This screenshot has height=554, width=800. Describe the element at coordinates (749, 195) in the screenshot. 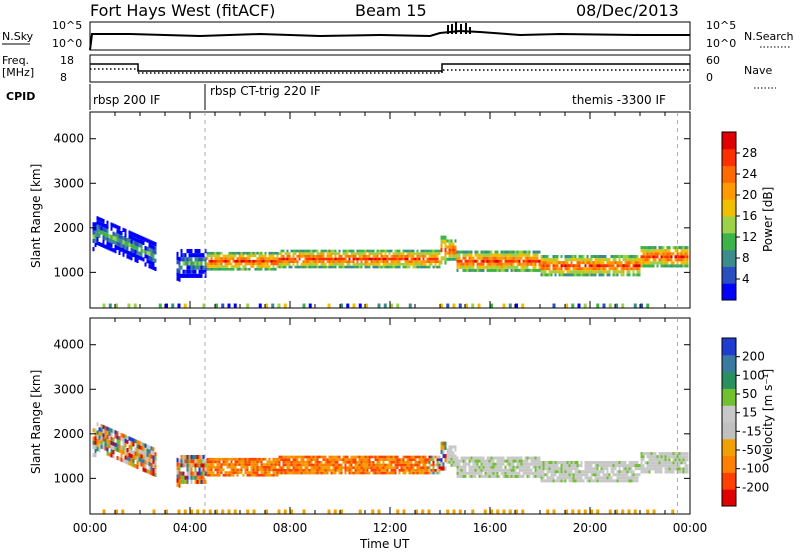

I see `colorbar-tick-label: 20` at that location.